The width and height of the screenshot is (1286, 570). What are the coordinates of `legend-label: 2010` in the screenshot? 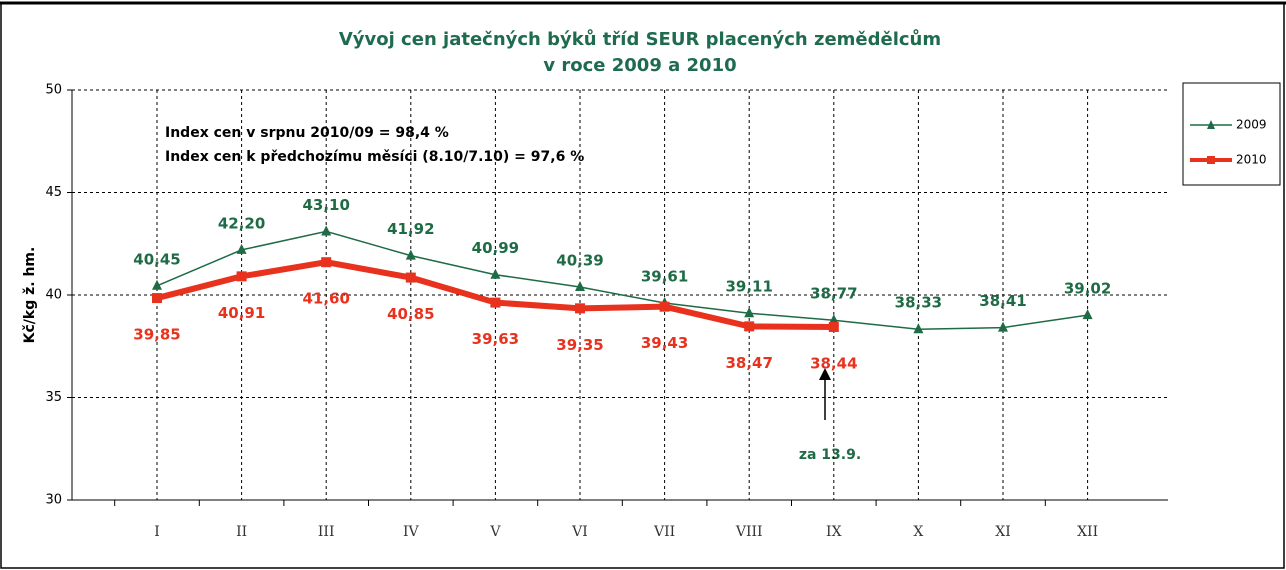 It's located at (1251, 160).